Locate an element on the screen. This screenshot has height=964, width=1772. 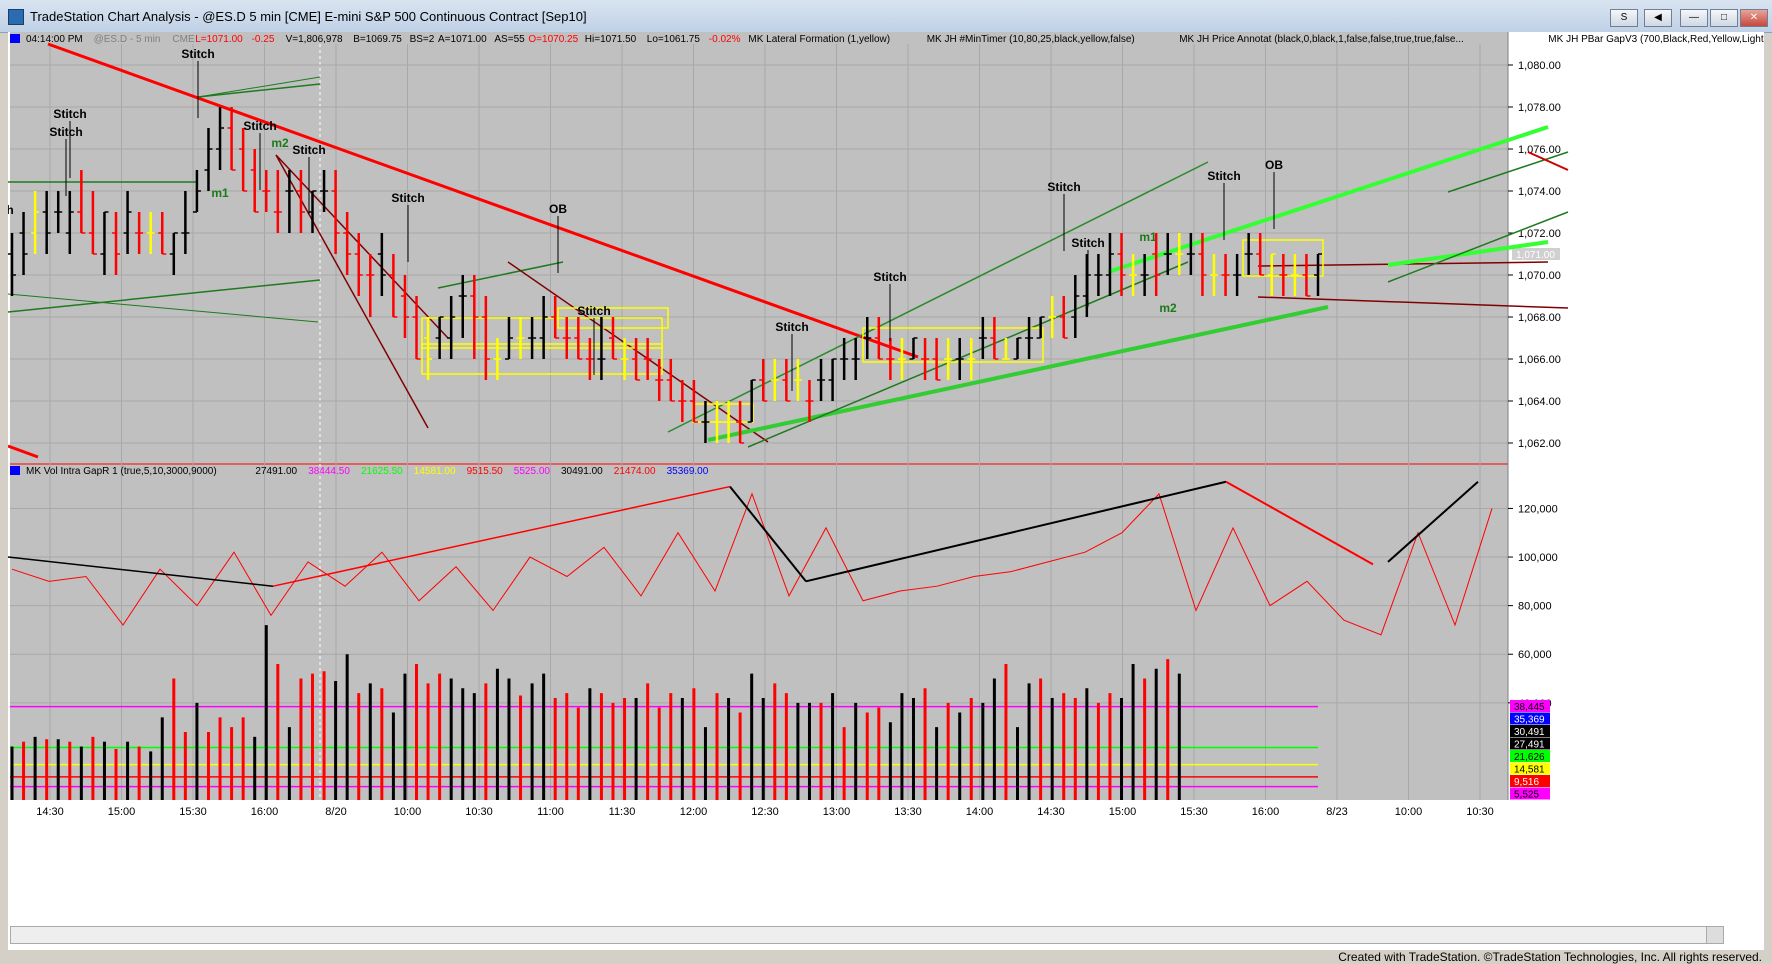
header-field: L=1071.00 is located at coordinates (219, 39).